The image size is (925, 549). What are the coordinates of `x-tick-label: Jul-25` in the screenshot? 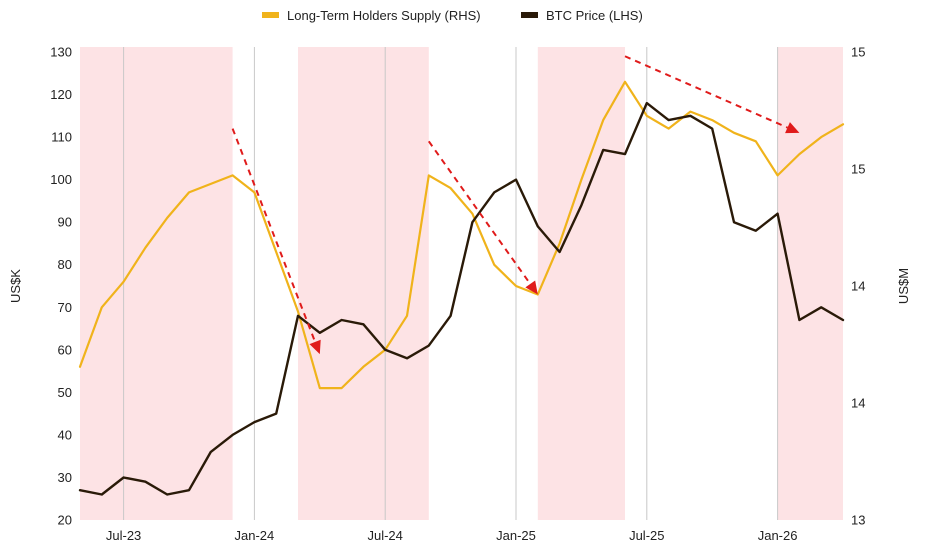 It's located at (646, 535).